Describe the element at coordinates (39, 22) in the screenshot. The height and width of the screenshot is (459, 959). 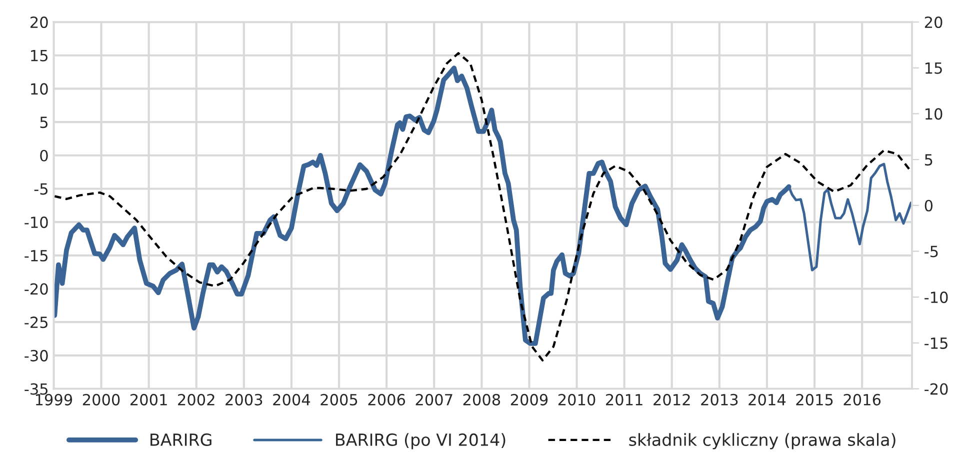
I see `y-tick-label: 20` at that location.